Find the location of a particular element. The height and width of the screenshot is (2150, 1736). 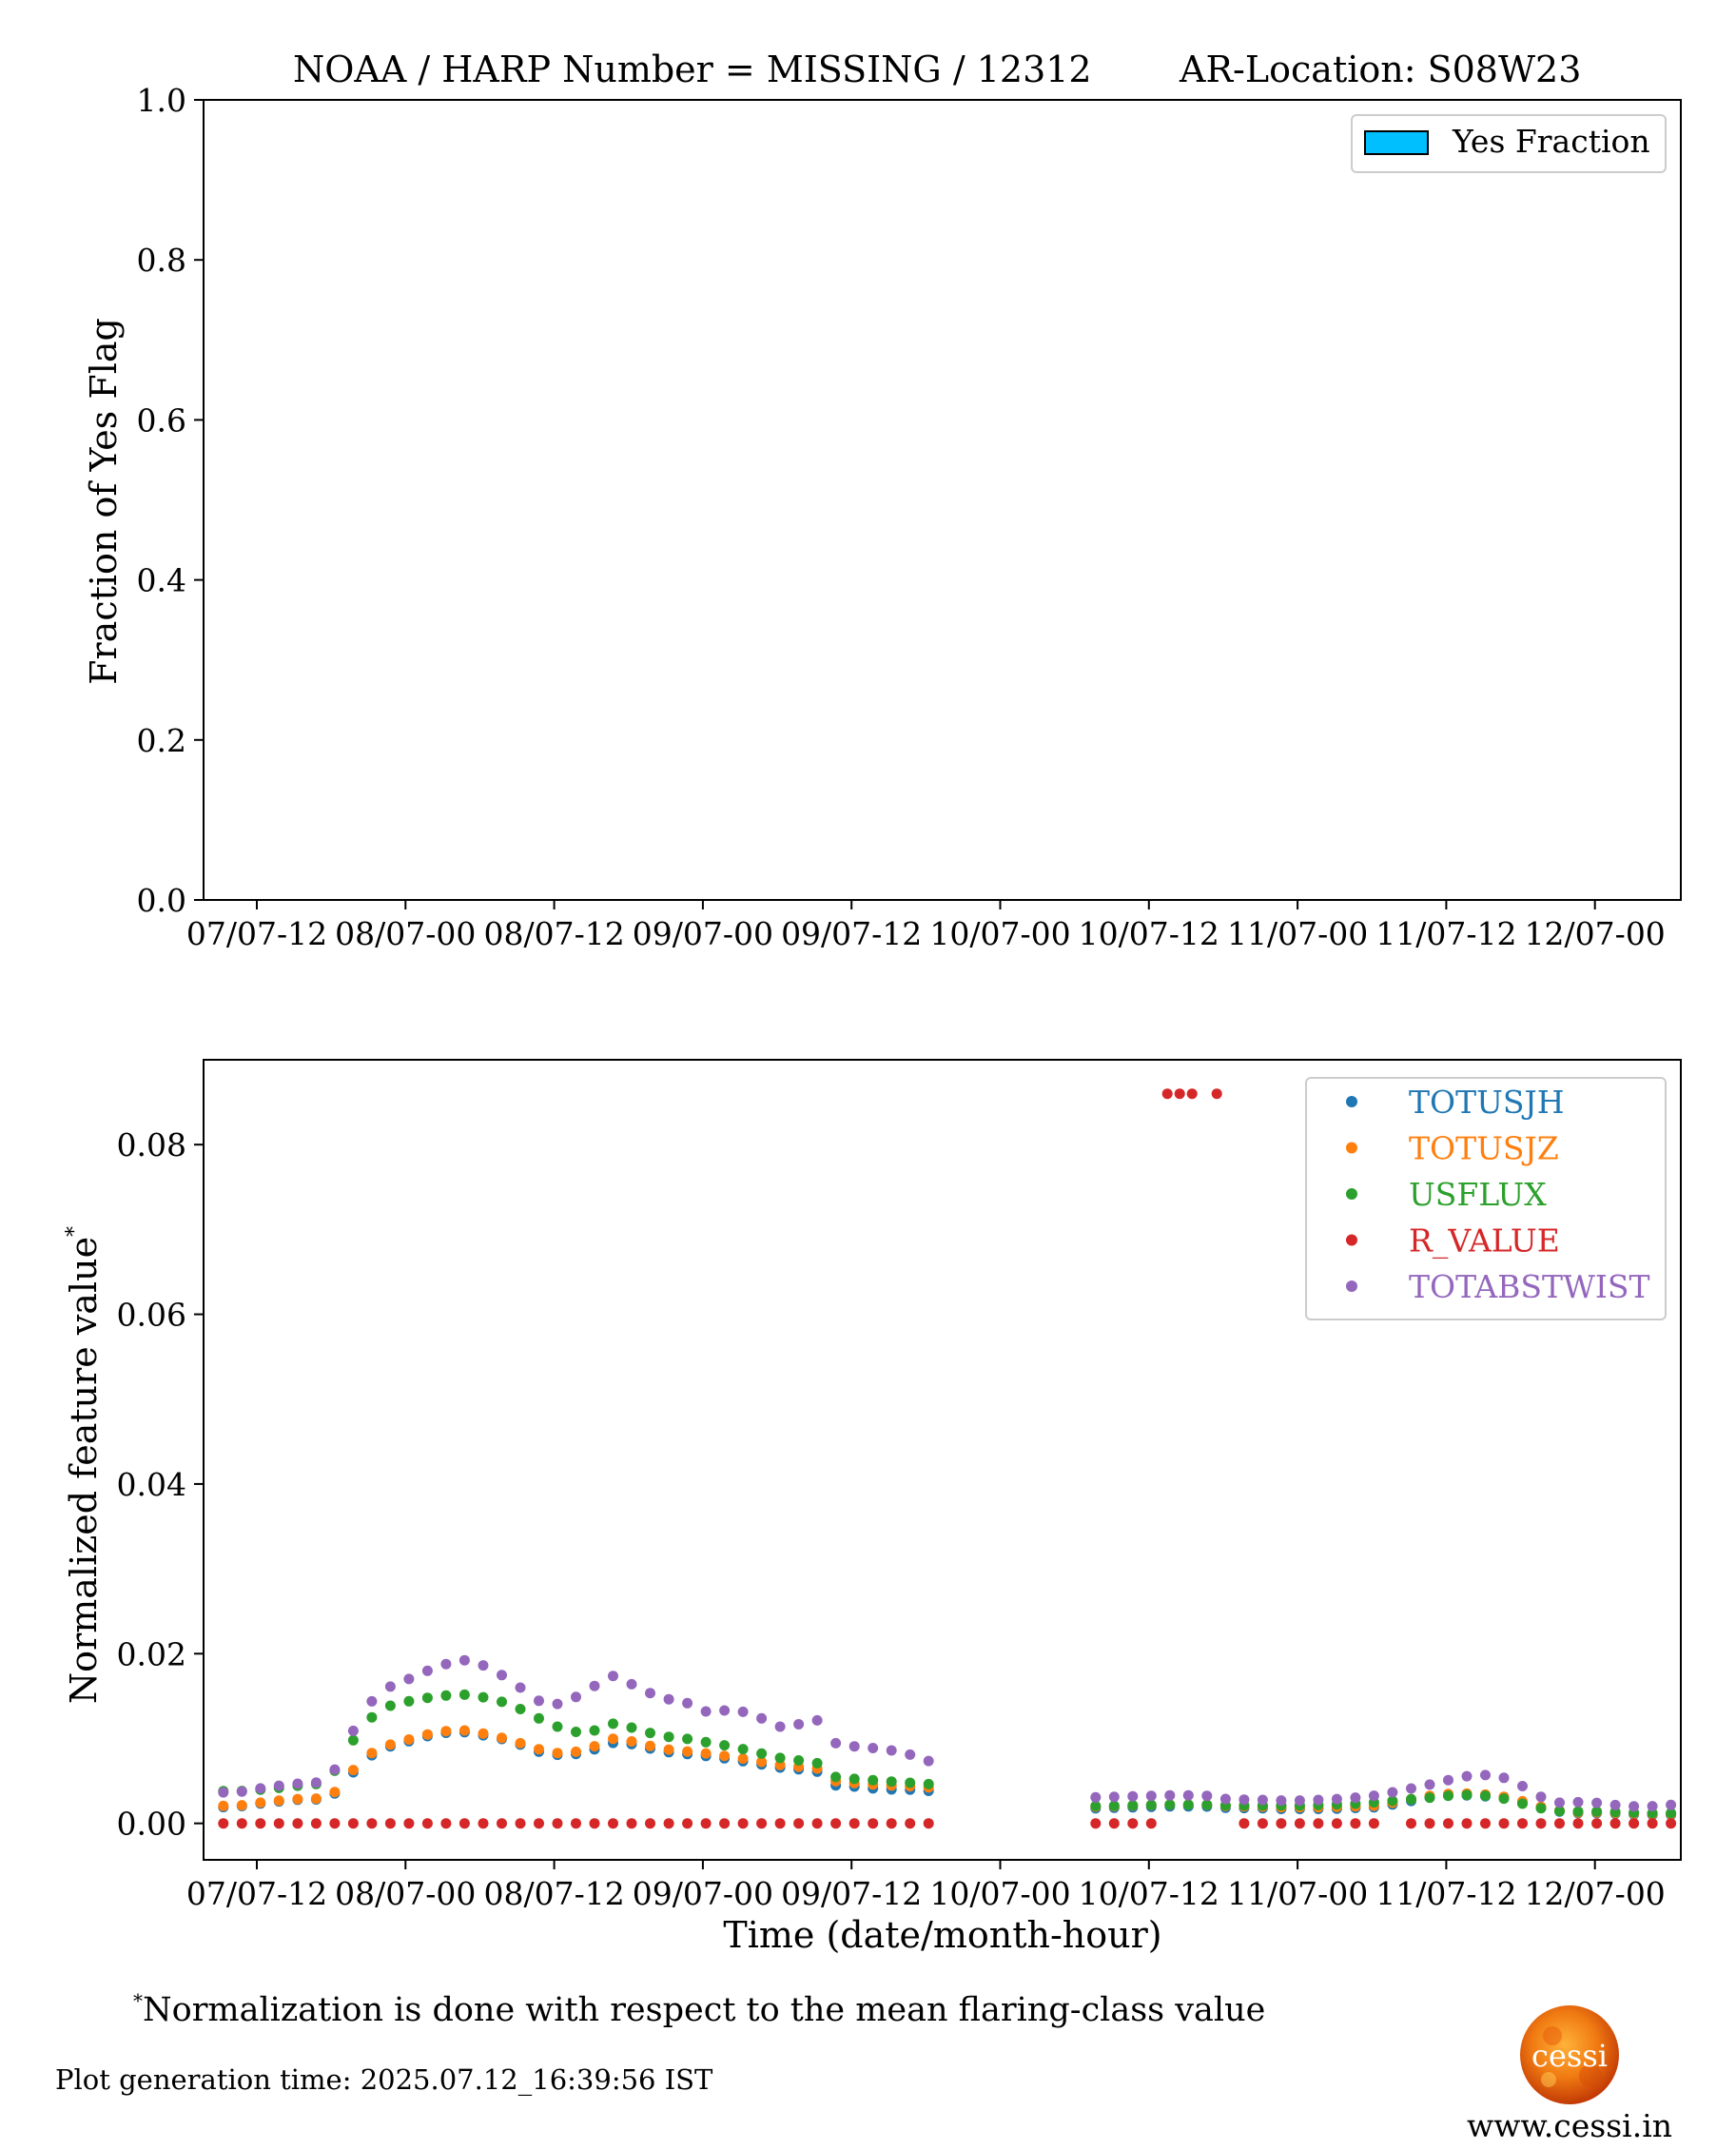

cessi-logo-text: cessi is located at coordinates (1570, 2056).